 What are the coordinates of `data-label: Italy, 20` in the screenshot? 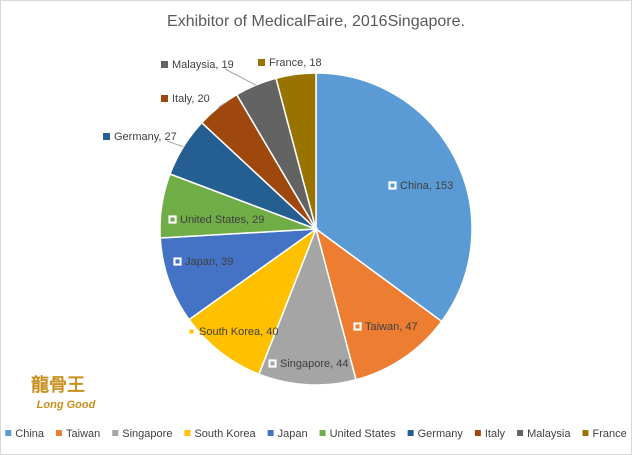 It's located at (191, 99).